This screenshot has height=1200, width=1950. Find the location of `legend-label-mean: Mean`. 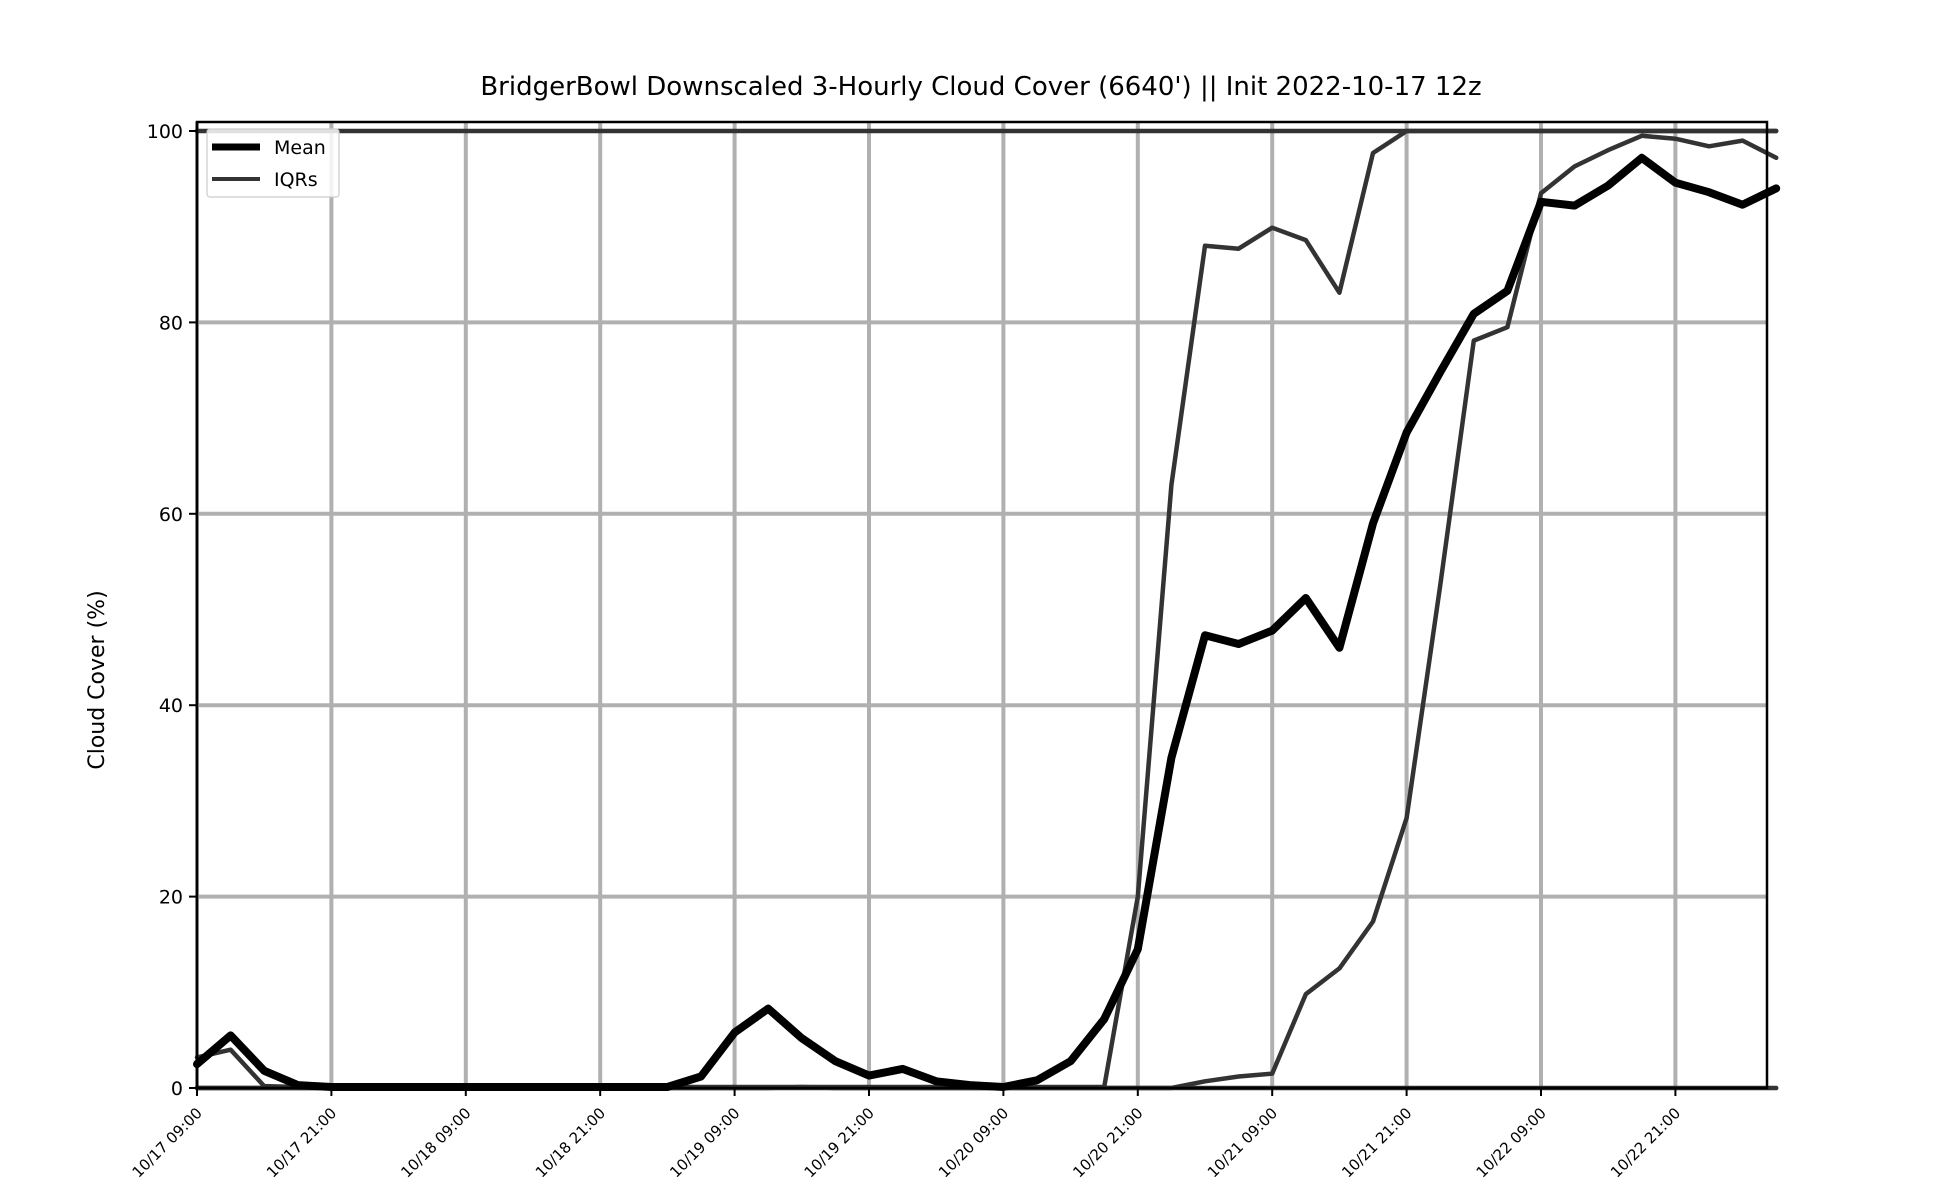

legend-label-mean: Mean is located at coordinates (300, 148).